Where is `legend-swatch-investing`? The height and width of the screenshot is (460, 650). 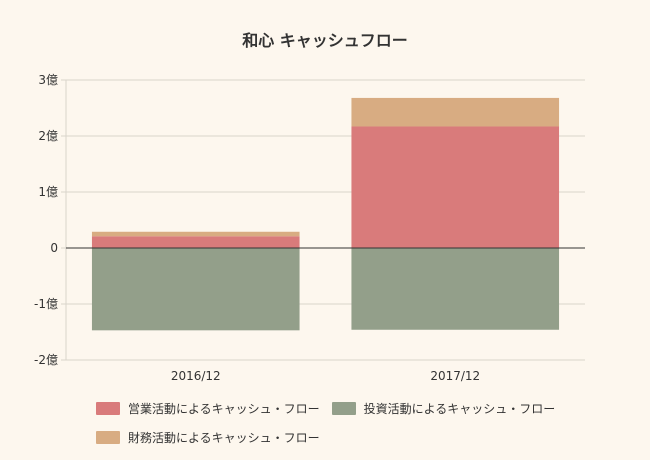 legend-swatch-investing is located at coordinates (343, 408).